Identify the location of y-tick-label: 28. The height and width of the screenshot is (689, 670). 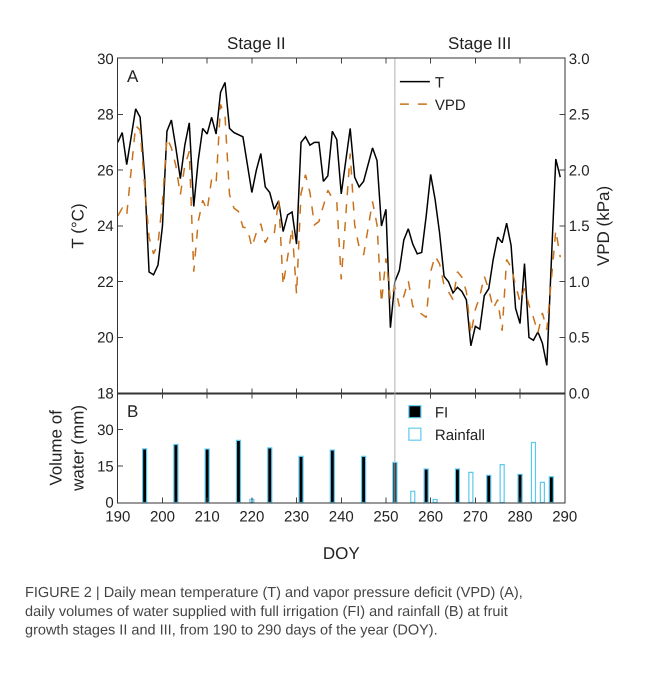
(105, 115).